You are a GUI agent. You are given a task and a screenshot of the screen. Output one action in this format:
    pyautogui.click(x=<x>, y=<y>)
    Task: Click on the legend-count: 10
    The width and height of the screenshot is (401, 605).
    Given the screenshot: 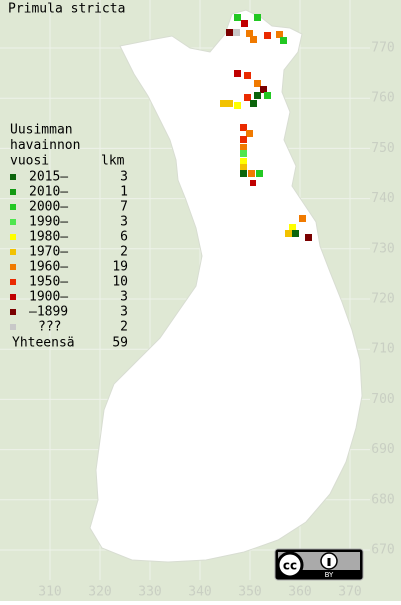 What is the action you would take?
    pyautogui.click(x=120, y=282)
    